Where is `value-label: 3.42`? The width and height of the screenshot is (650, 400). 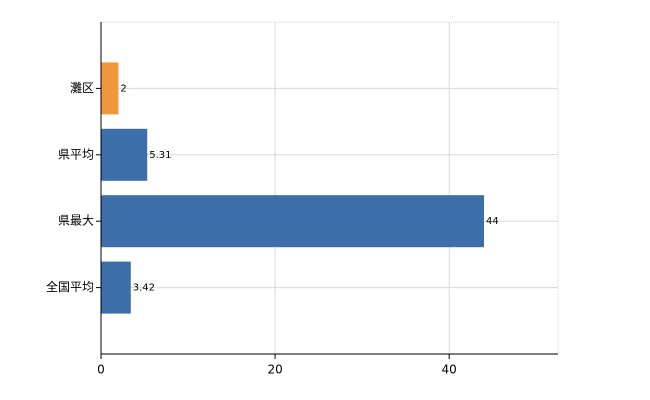 value-label: 3.42 is located at coordinates (144, 288).